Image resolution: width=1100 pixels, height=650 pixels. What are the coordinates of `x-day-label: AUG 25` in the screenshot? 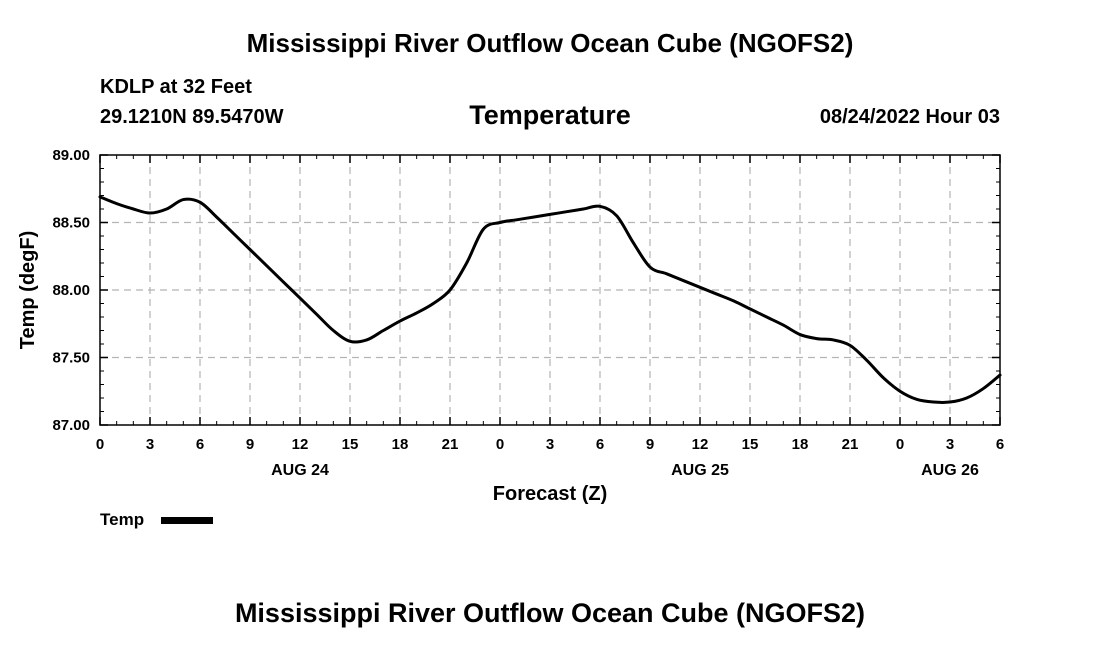 It's located at (700, 470).